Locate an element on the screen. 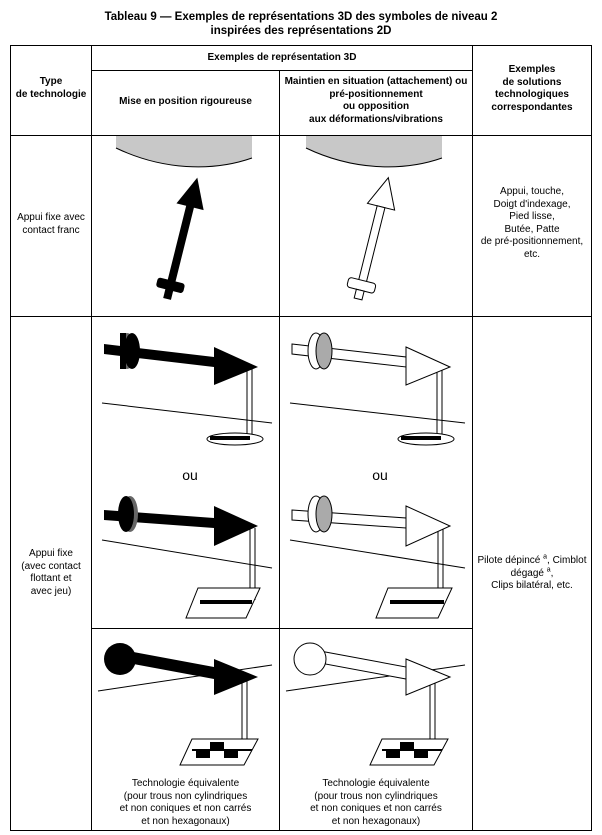  equiv-left-line3: et non coniques et non carrés is located at coordinates (185, 808).